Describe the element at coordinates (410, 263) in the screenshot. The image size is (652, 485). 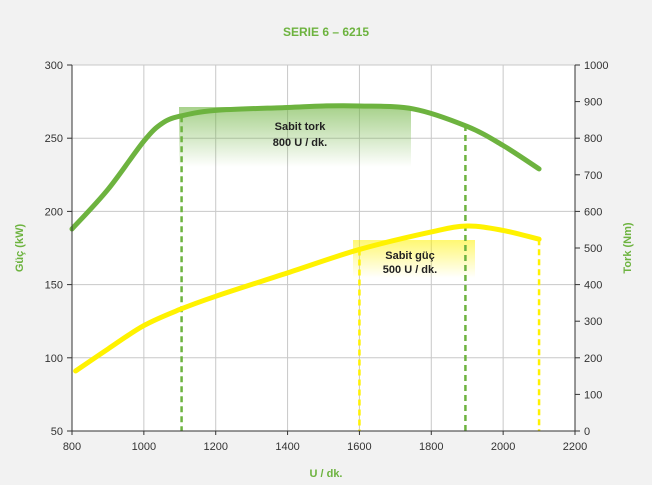
I see `annotation-sabit-guc: Sabit güç 500 U / dk.` at that location.